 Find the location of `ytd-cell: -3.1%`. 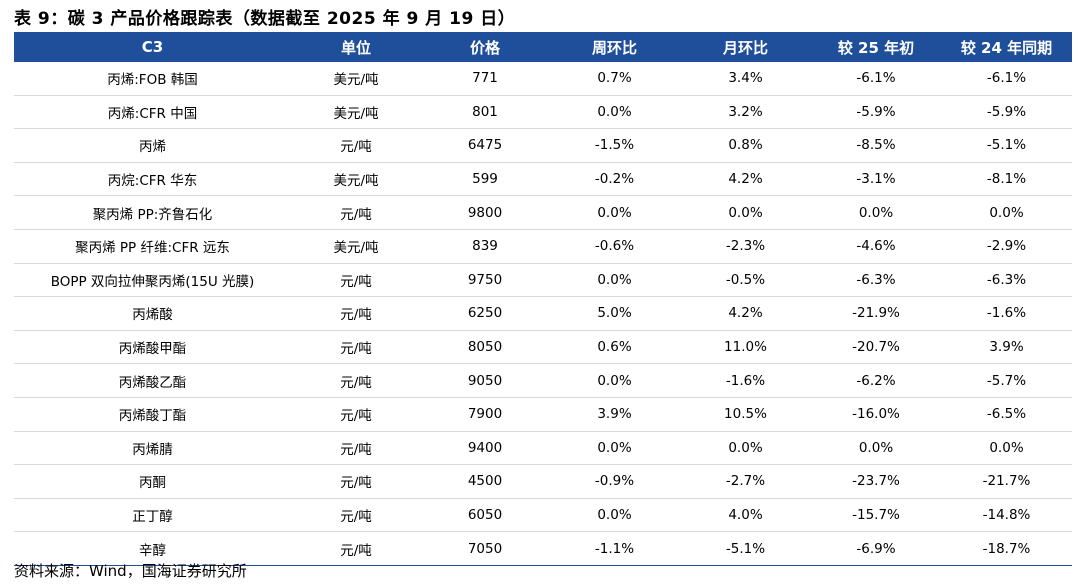

ytd-cell: -3.1% is located at coordinates (876, 179).